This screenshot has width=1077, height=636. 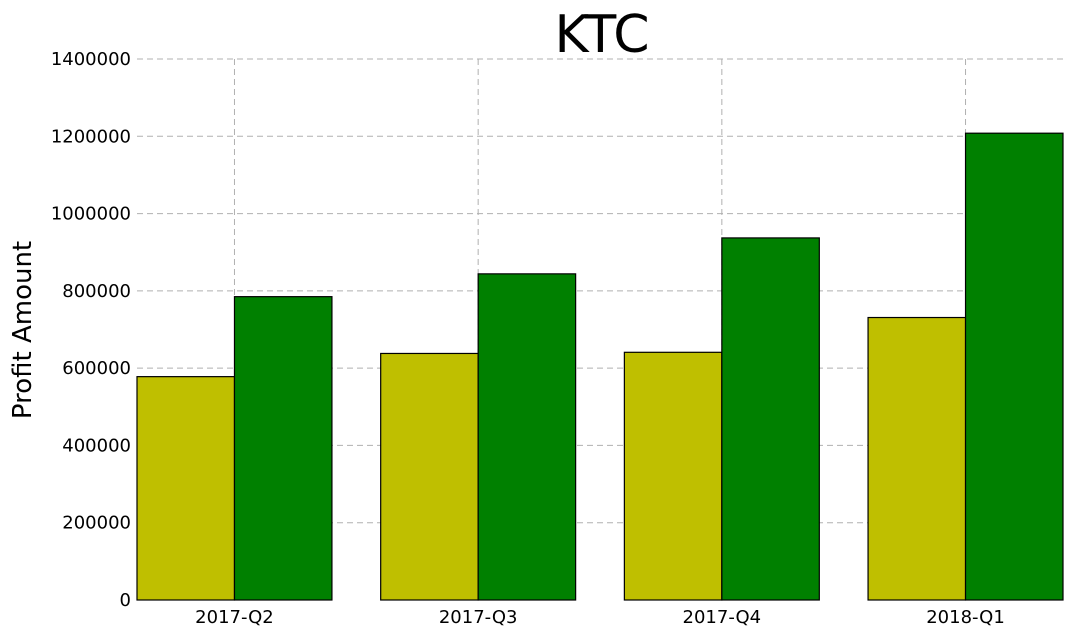 I want to click on y-tick-label: 1000000, so click(x=91, y=214).